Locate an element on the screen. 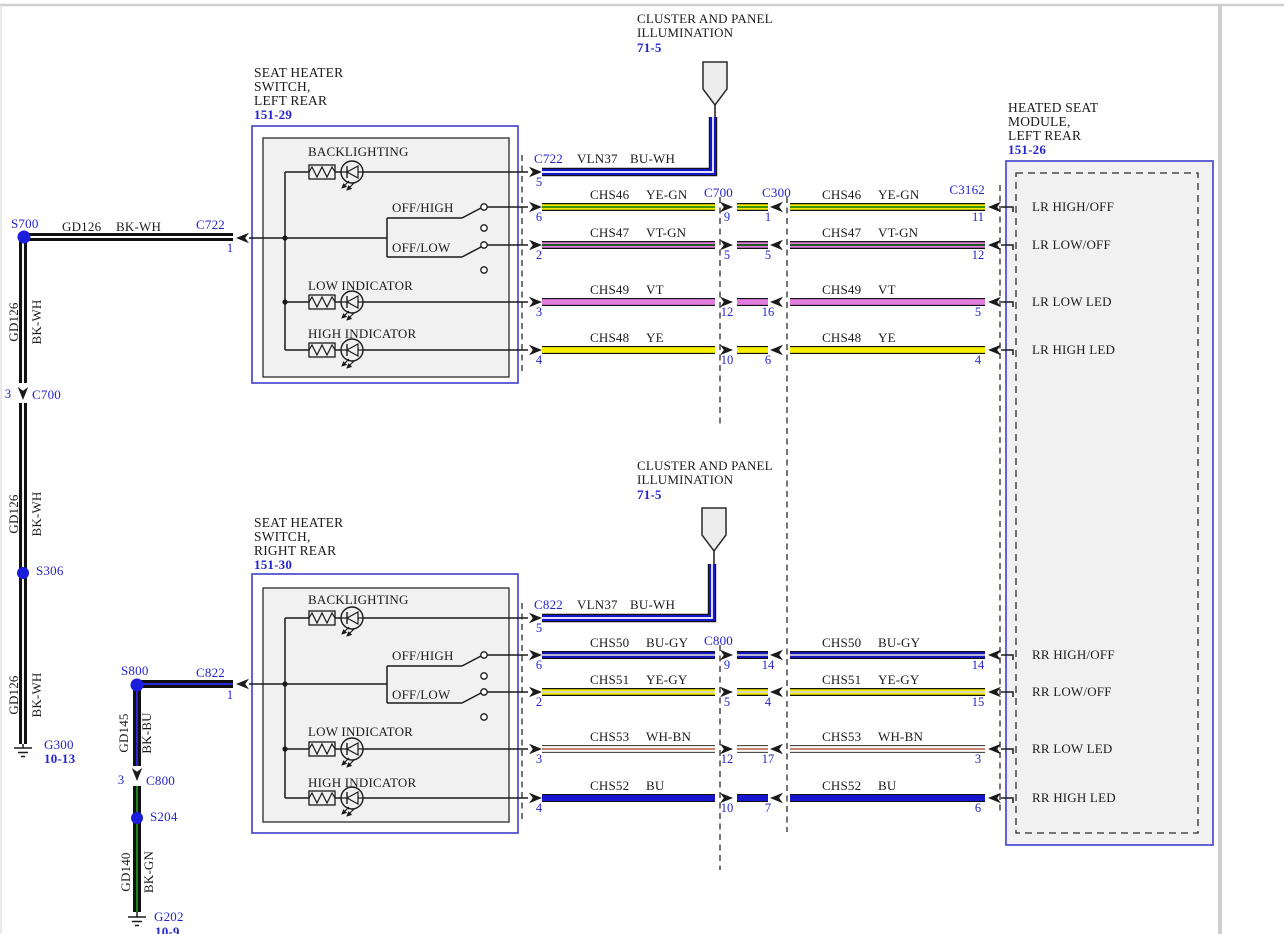  pin-c300-14: 14 is located at coordinates (768, 665).